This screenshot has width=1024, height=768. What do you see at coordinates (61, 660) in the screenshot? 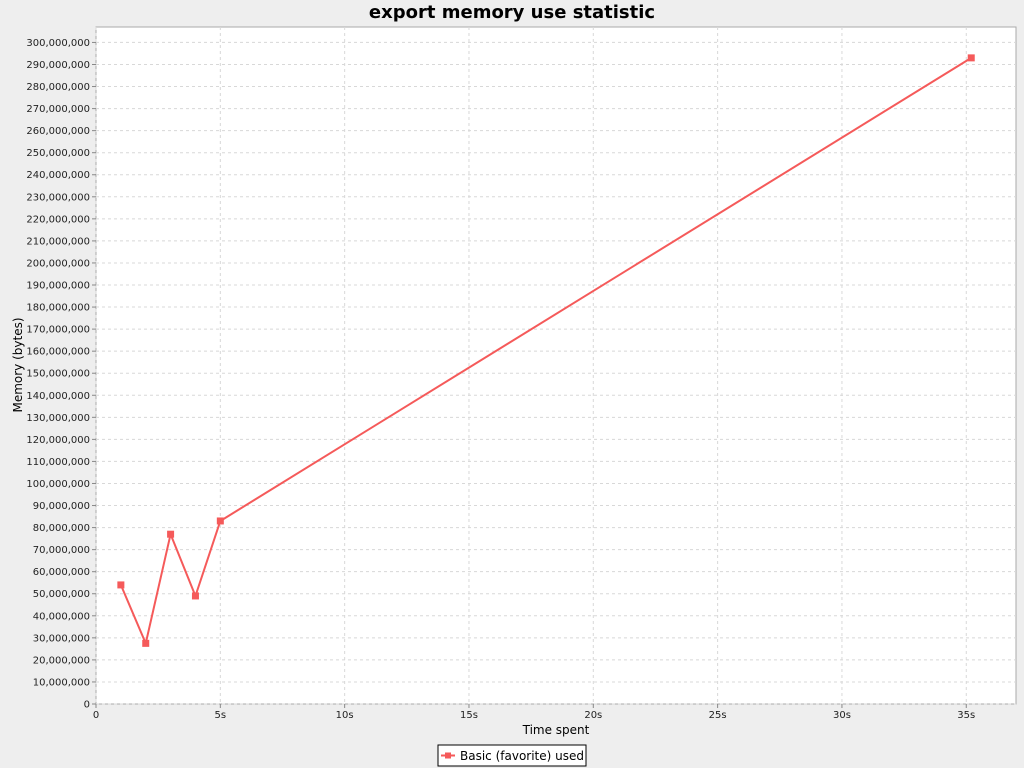
I see `y-tick-label: 20,000,000` at bounding box center [61, 660].